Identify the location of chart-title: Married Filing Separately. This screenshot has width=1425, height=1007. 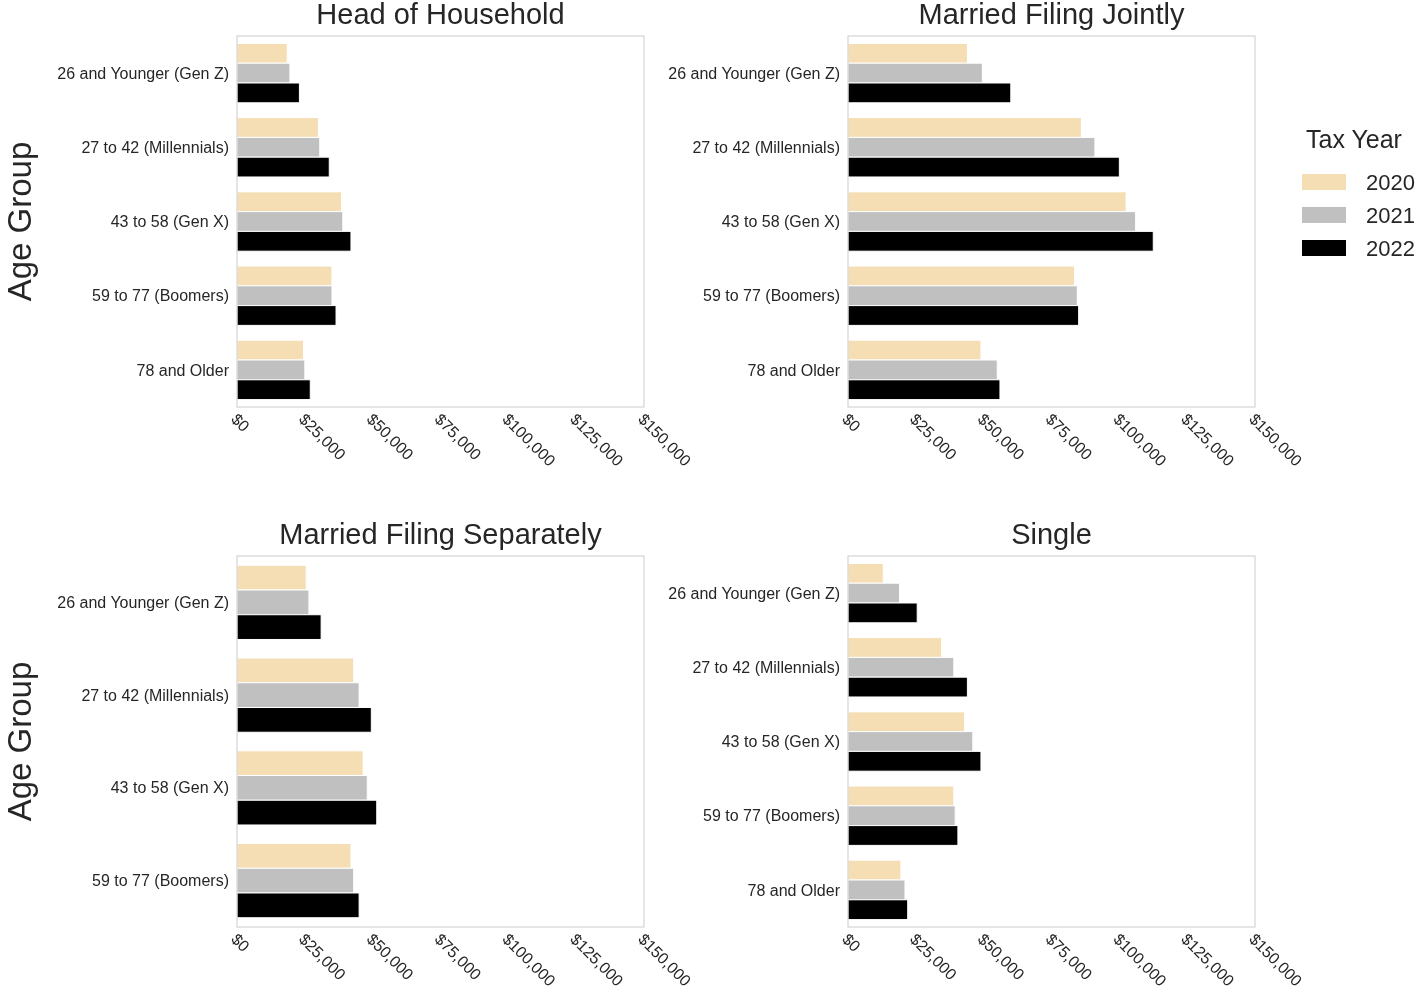
(441, 534).